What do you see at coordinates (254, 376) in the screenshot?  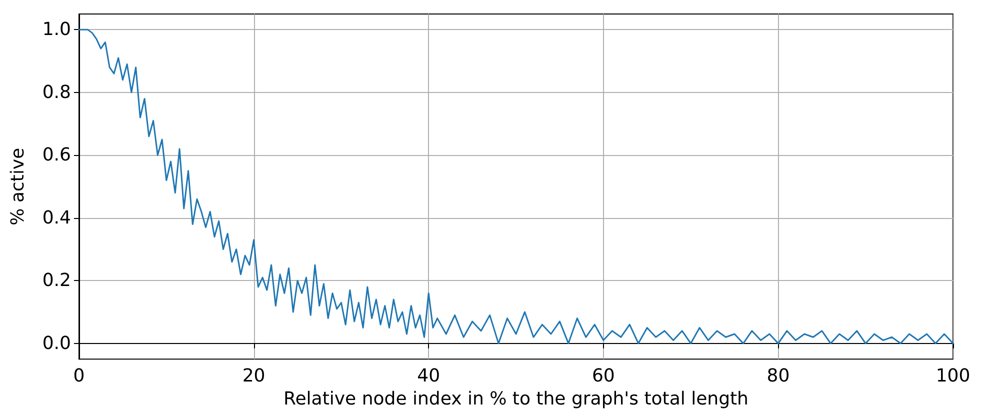 I see `x-tick-label: 20` at bounding box center [254, 376].